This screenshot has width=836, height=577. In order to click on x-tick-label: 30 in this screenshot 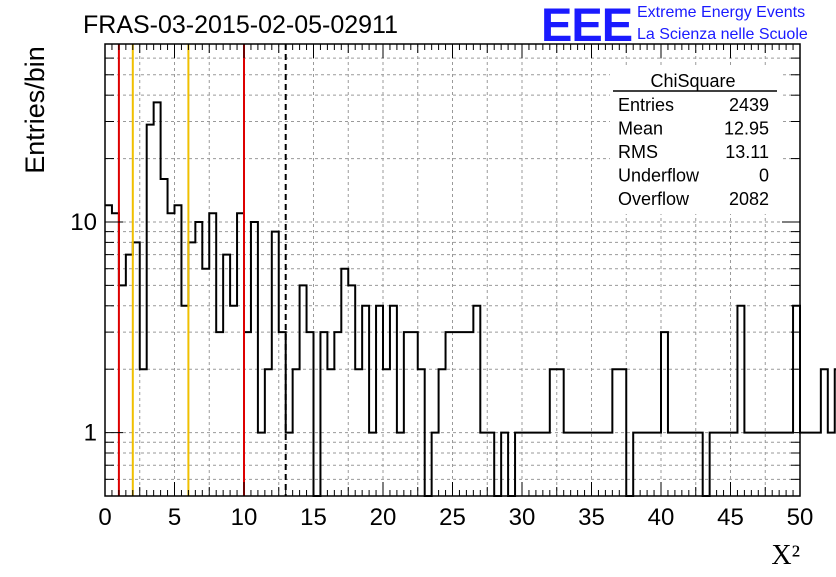, I will do `click(522, 517)`.